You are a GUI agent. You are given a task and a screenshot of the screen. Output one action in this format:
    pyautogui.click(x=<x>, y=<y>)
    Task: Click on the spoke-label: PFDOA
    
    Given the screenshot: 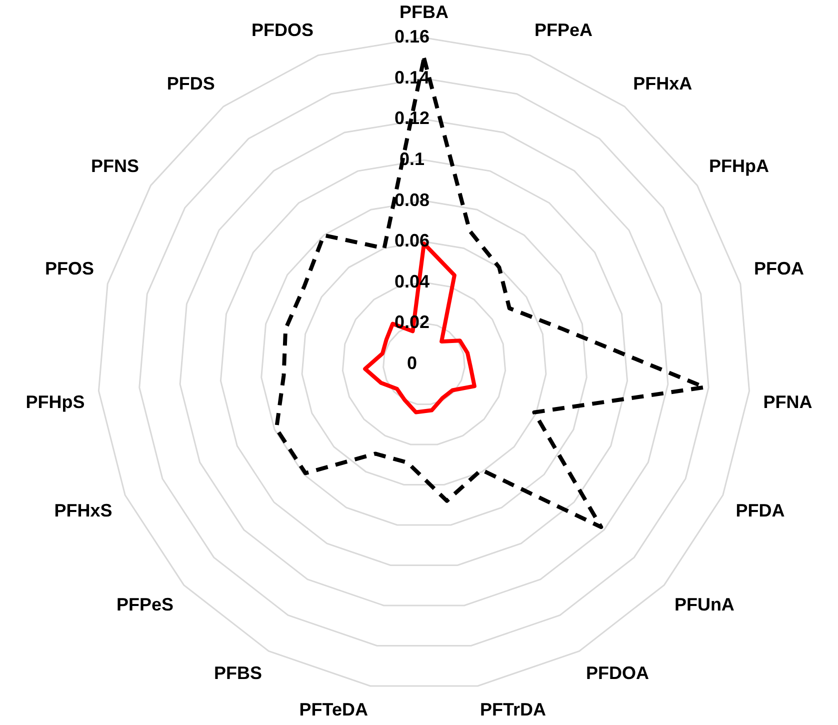 What is the action you would take?
    pyautogui.click(x=618, y=673)
    